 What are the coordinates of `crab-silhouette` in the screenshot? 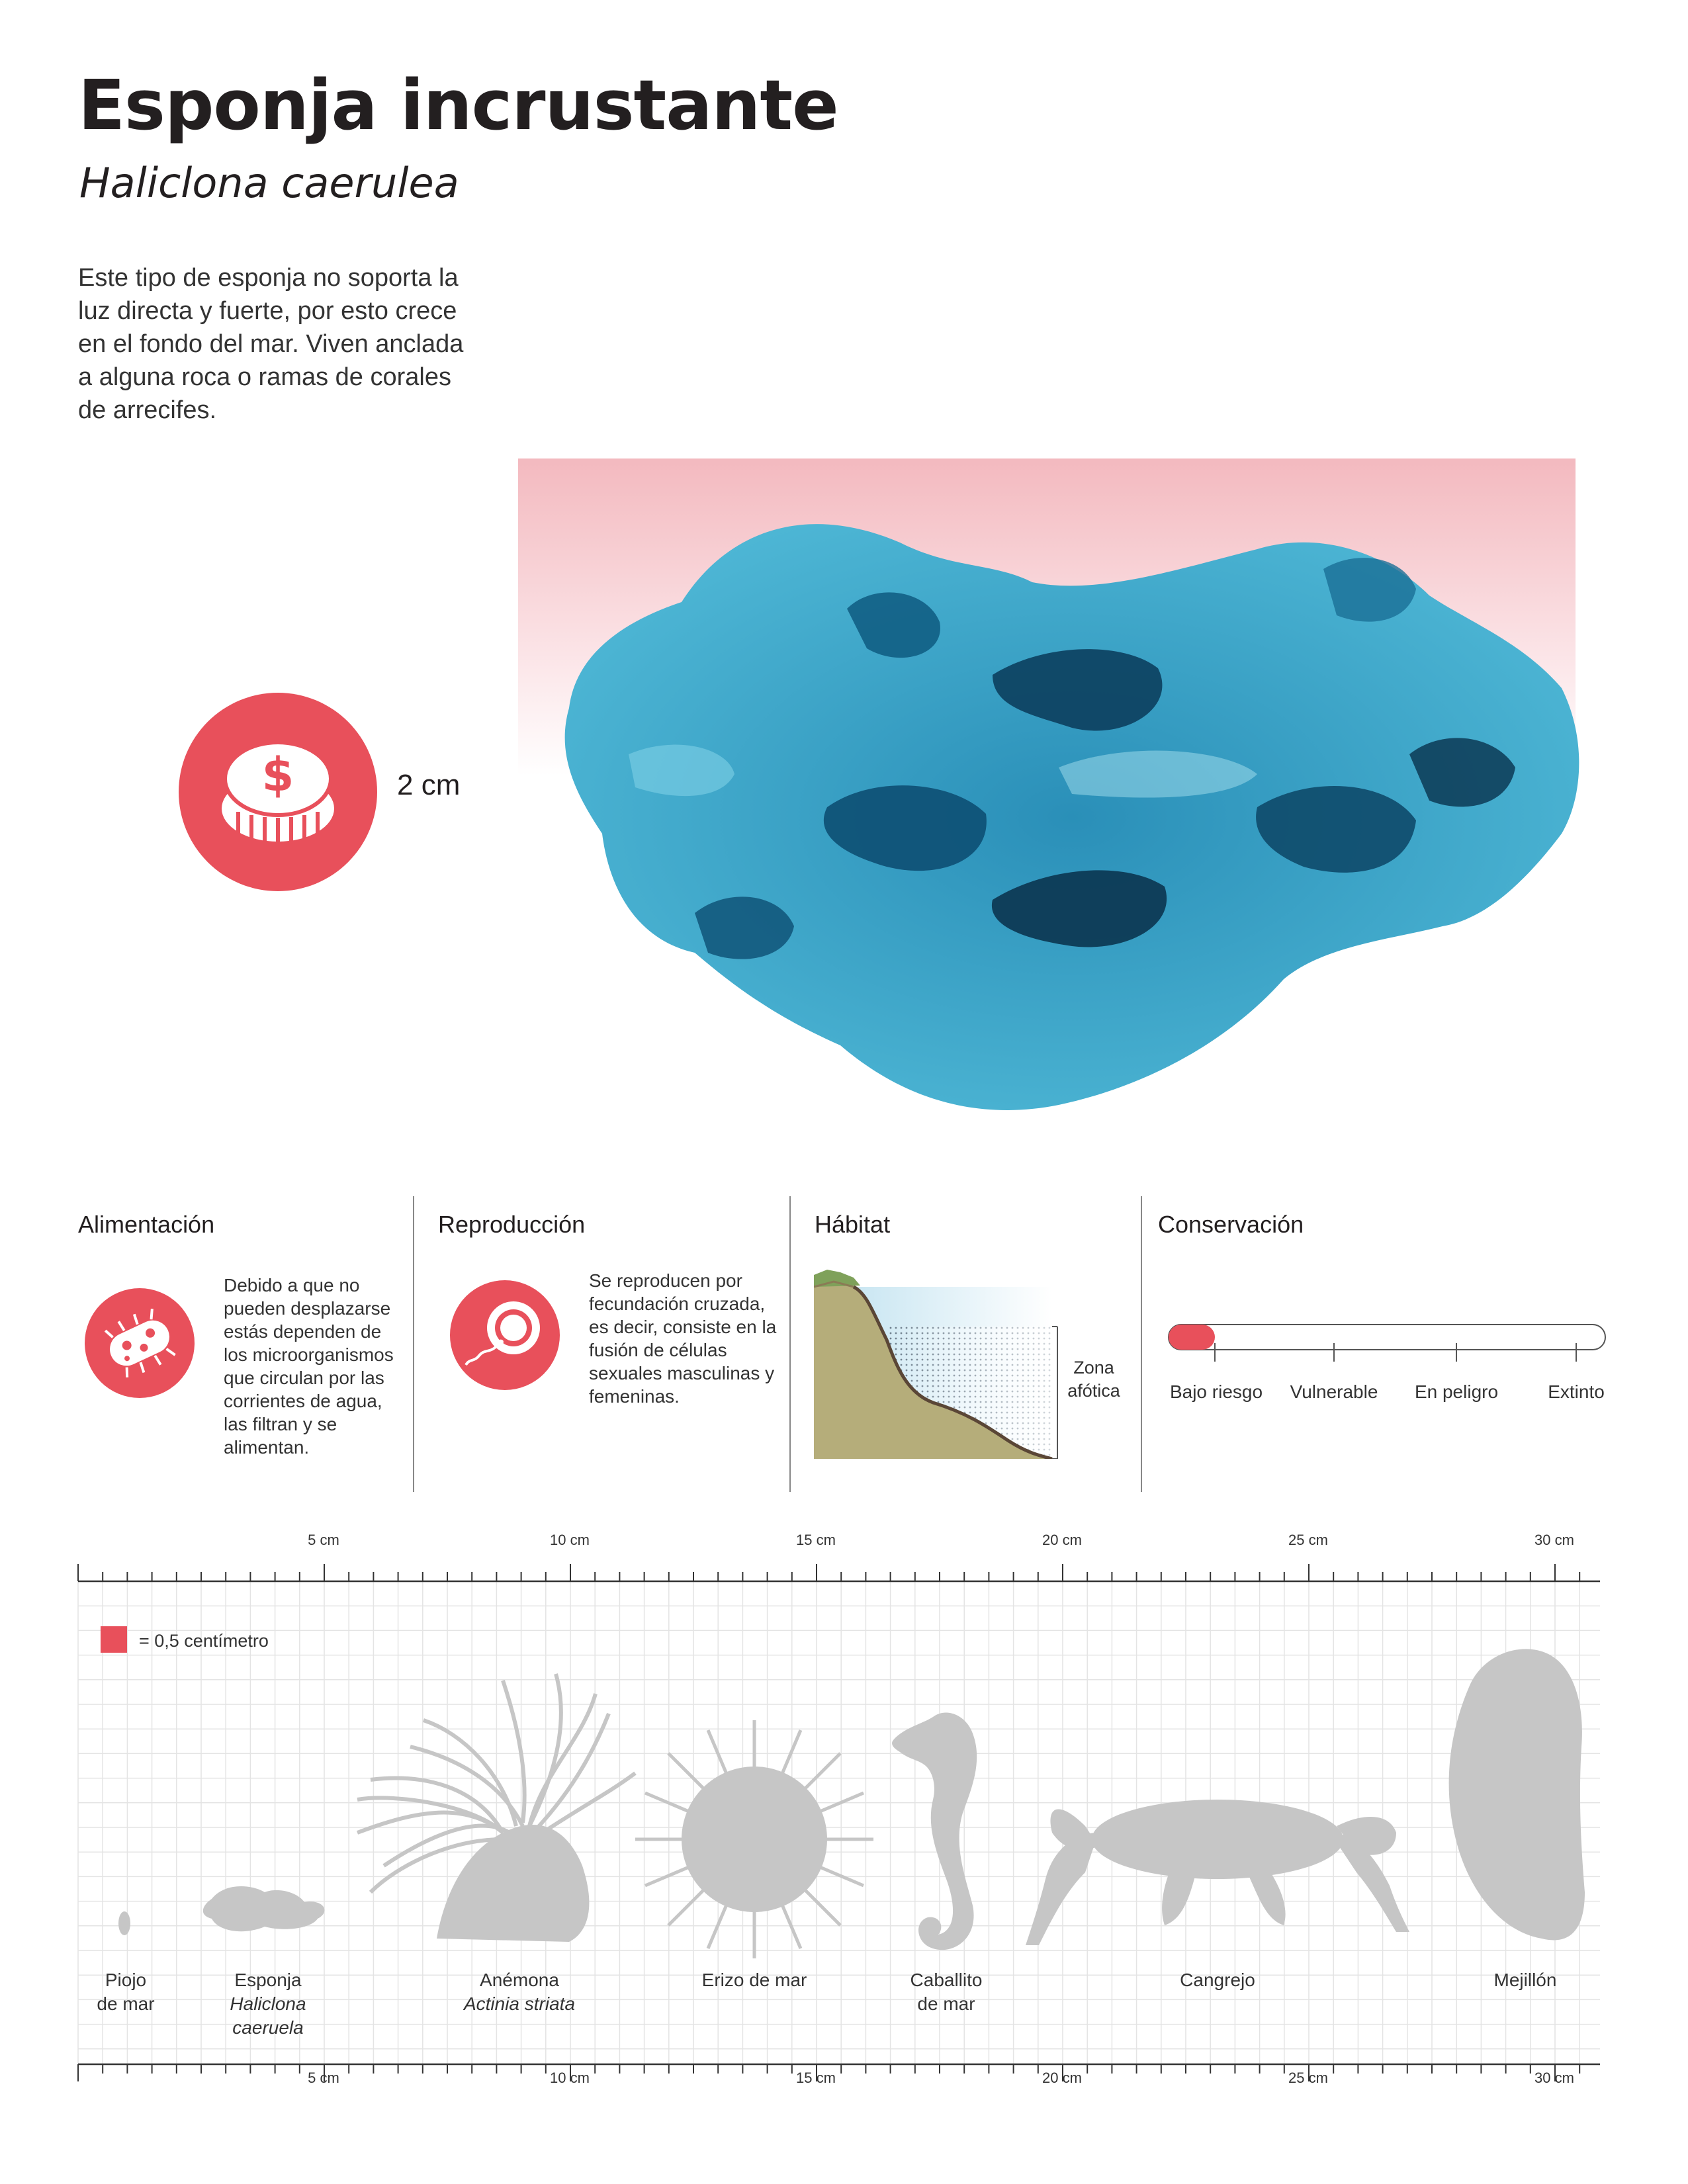 It's located at (1217, 1873).